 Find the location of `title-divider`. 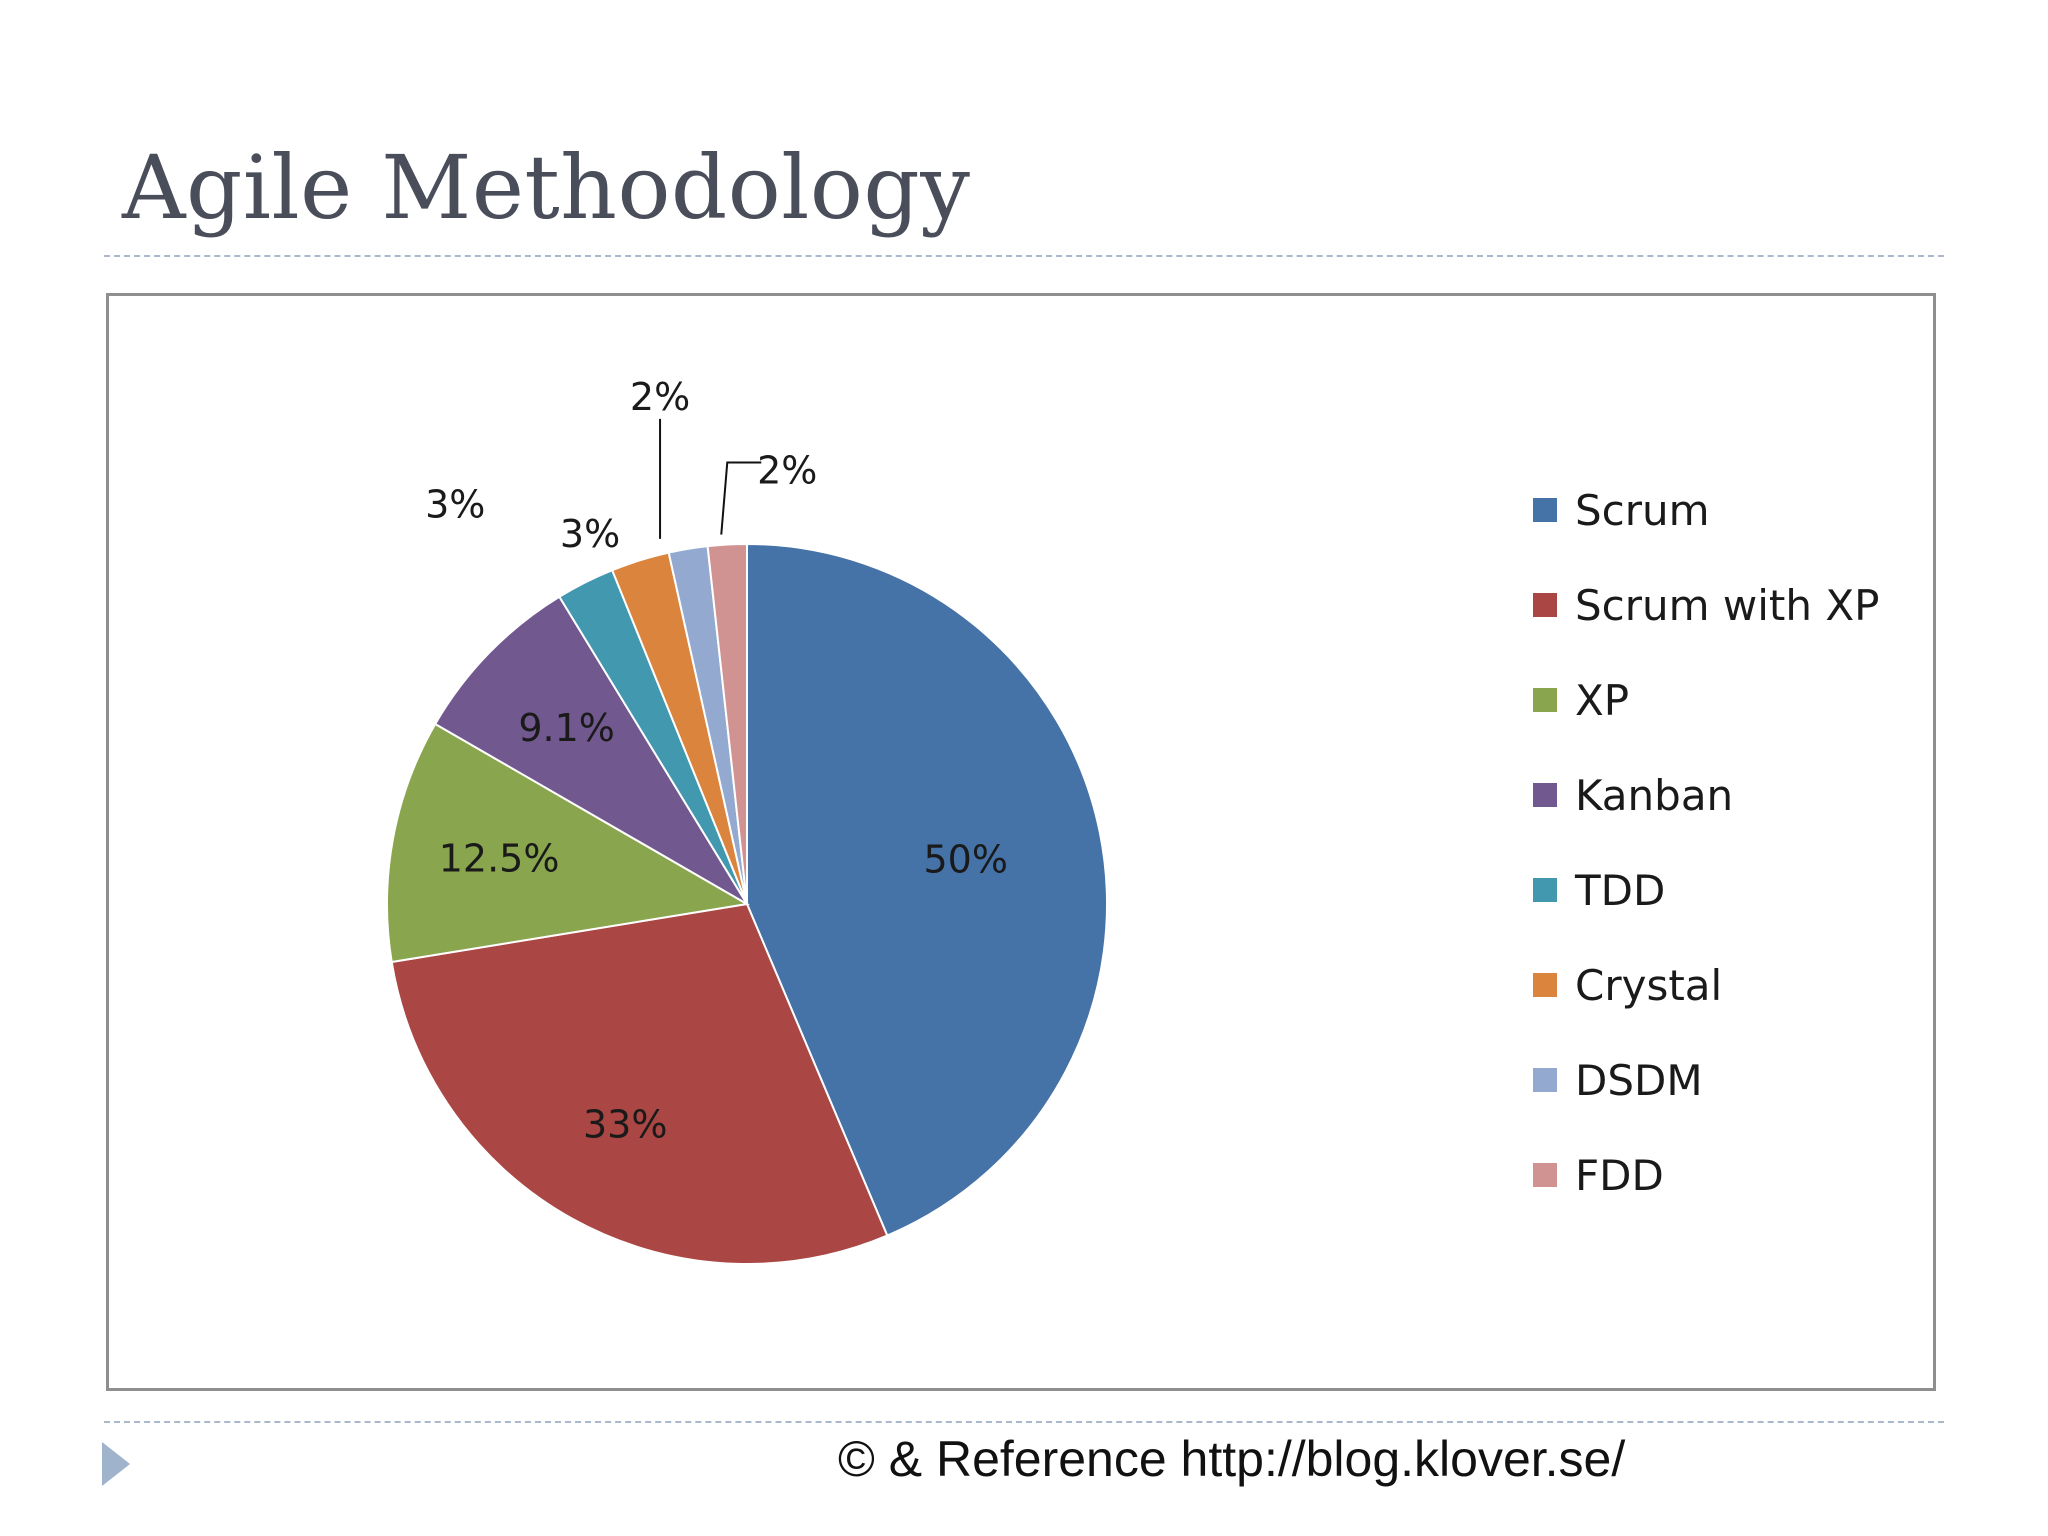

title-divider is located at coordinates (1024, 256).